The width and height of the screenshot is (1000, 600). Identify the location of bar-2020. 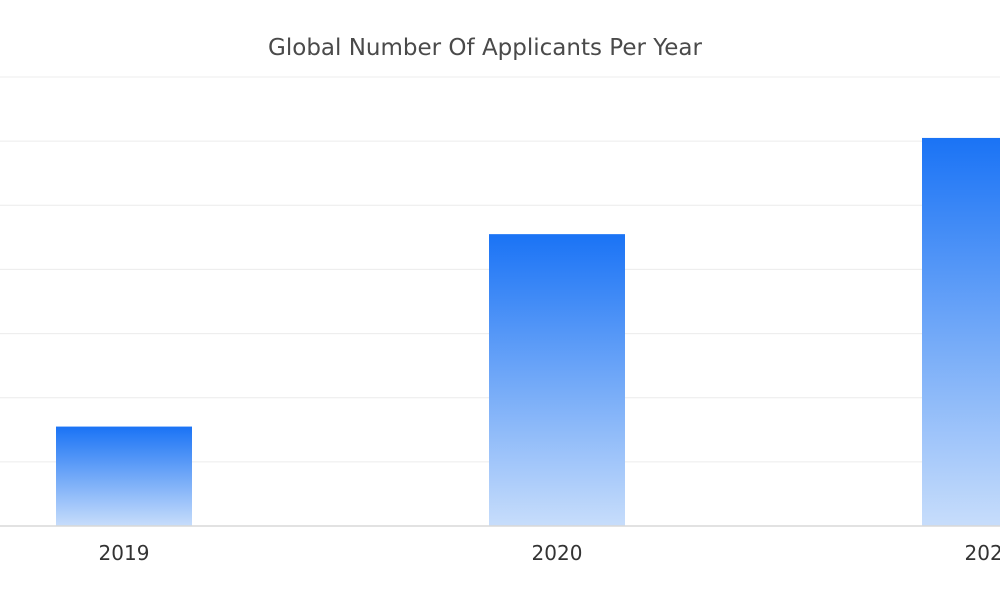
(557, 380).